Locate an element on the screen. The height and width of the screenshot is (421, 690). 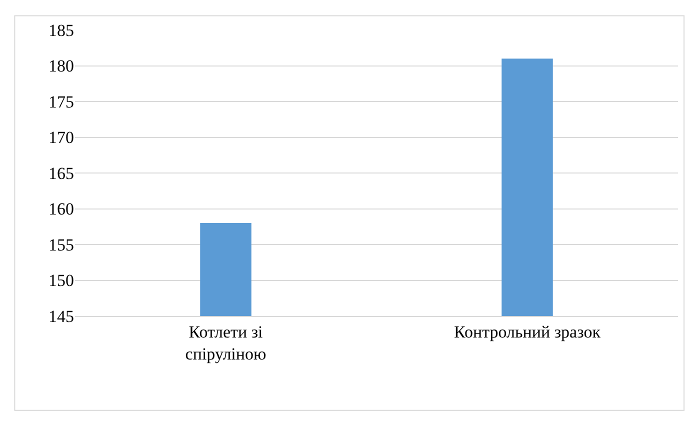
y-tick-label: 155 is located at coordinates (61, 244).